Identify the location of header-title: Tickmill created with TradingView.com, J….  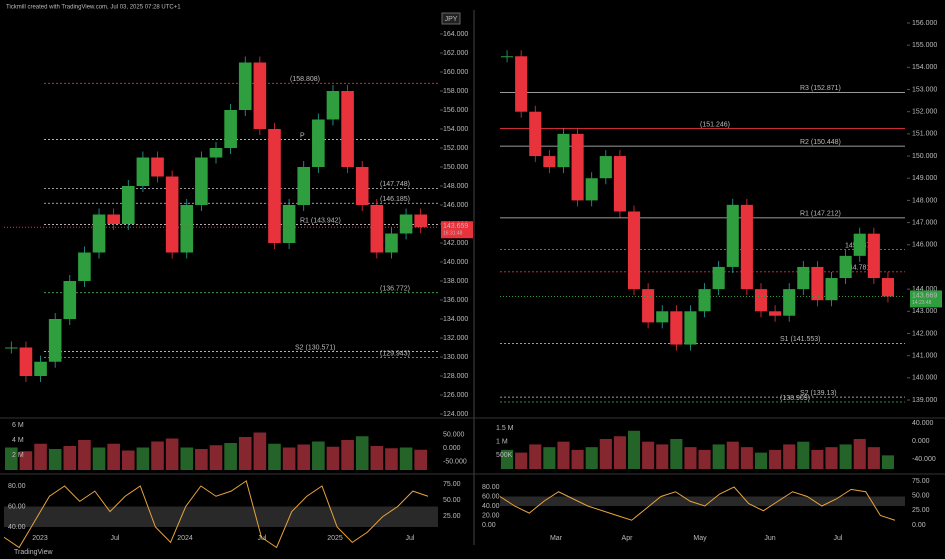
(93, 8).